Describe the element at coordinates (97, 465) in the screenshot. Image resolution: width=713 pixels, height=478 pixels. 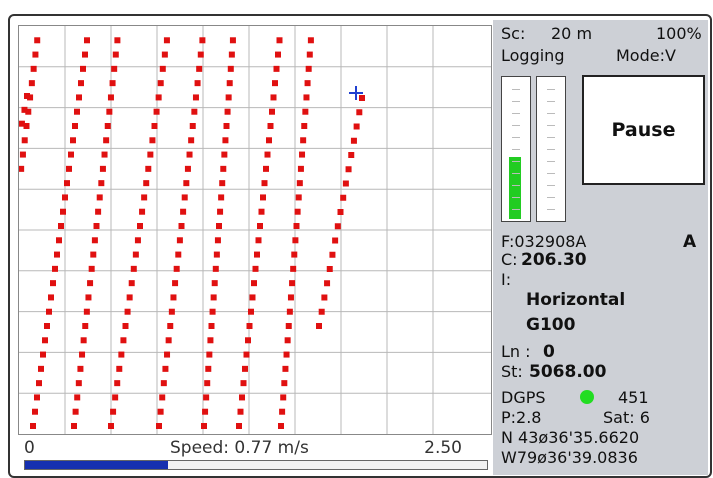
I see `speed-progress-fill` at that location.